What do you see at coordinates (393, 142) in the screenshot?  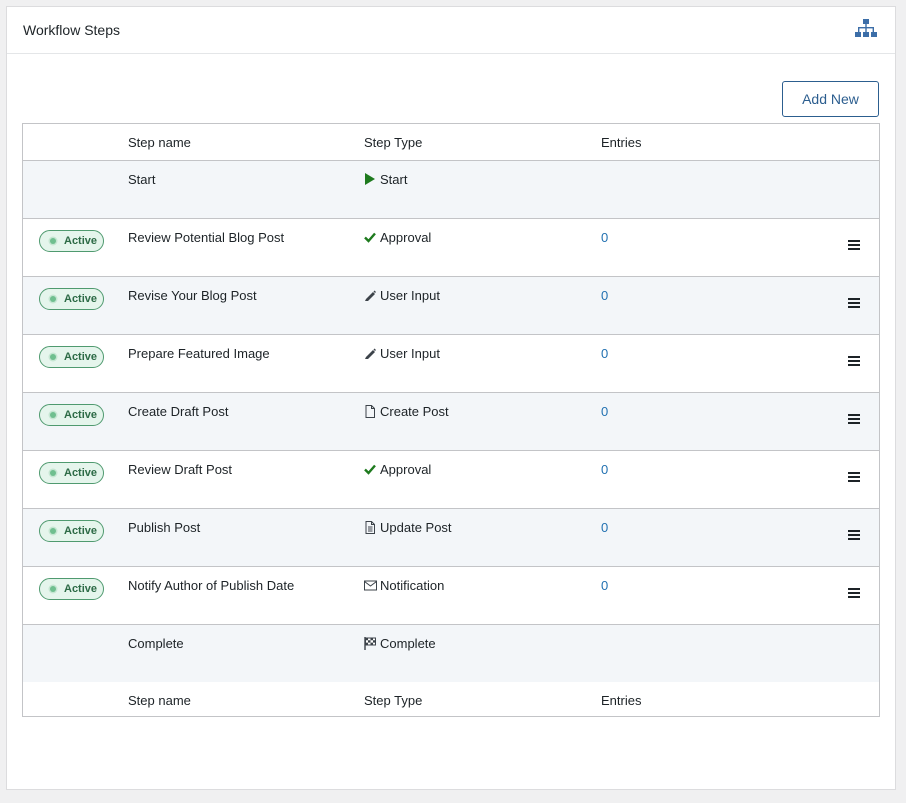 I see `column-header: Step Type` at bounding box center [393, 142].